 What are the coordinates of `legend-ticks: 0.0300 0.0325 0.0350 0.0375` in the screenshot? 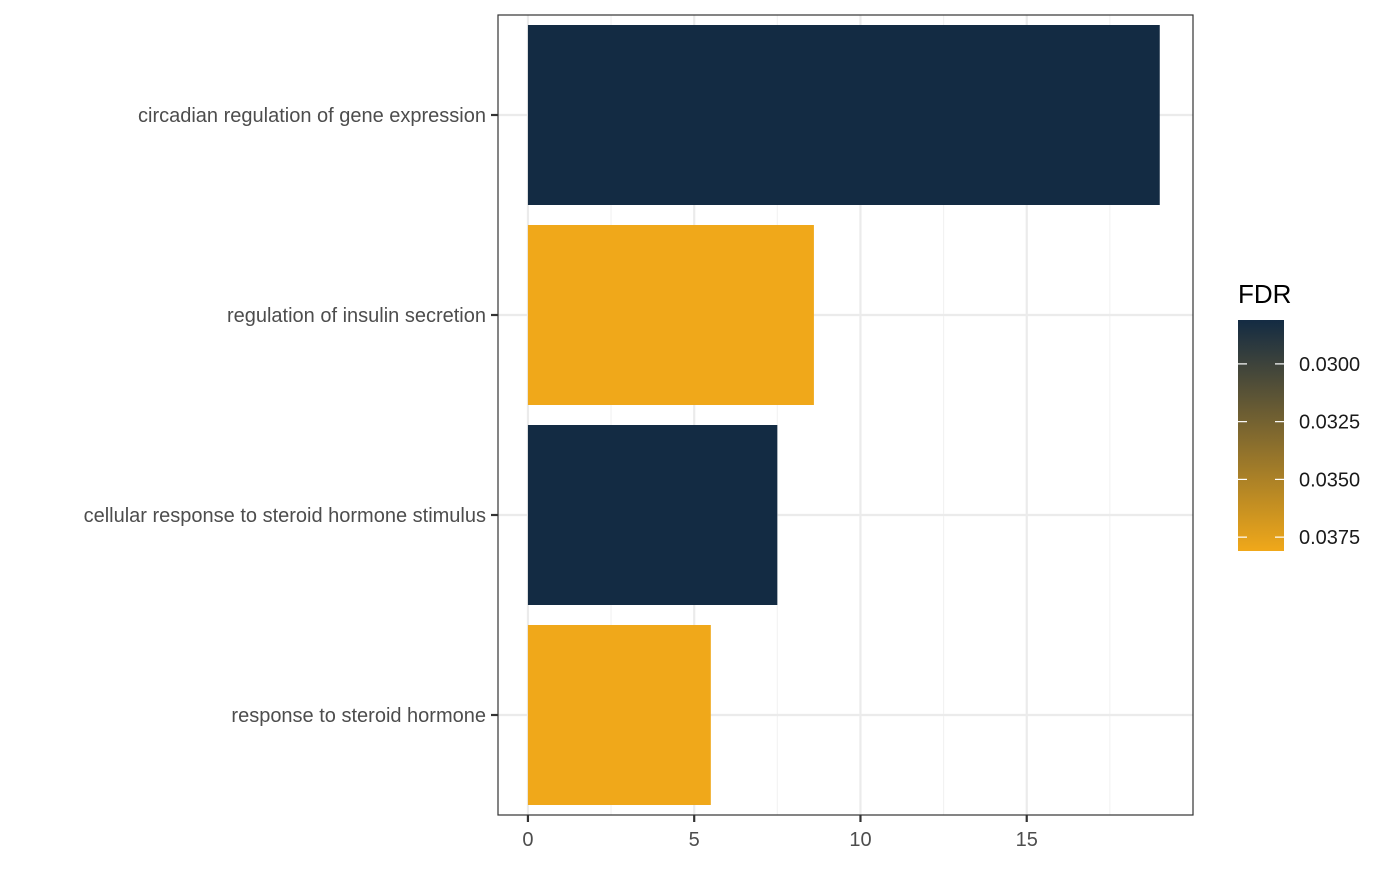 It's located at (1299, 451).